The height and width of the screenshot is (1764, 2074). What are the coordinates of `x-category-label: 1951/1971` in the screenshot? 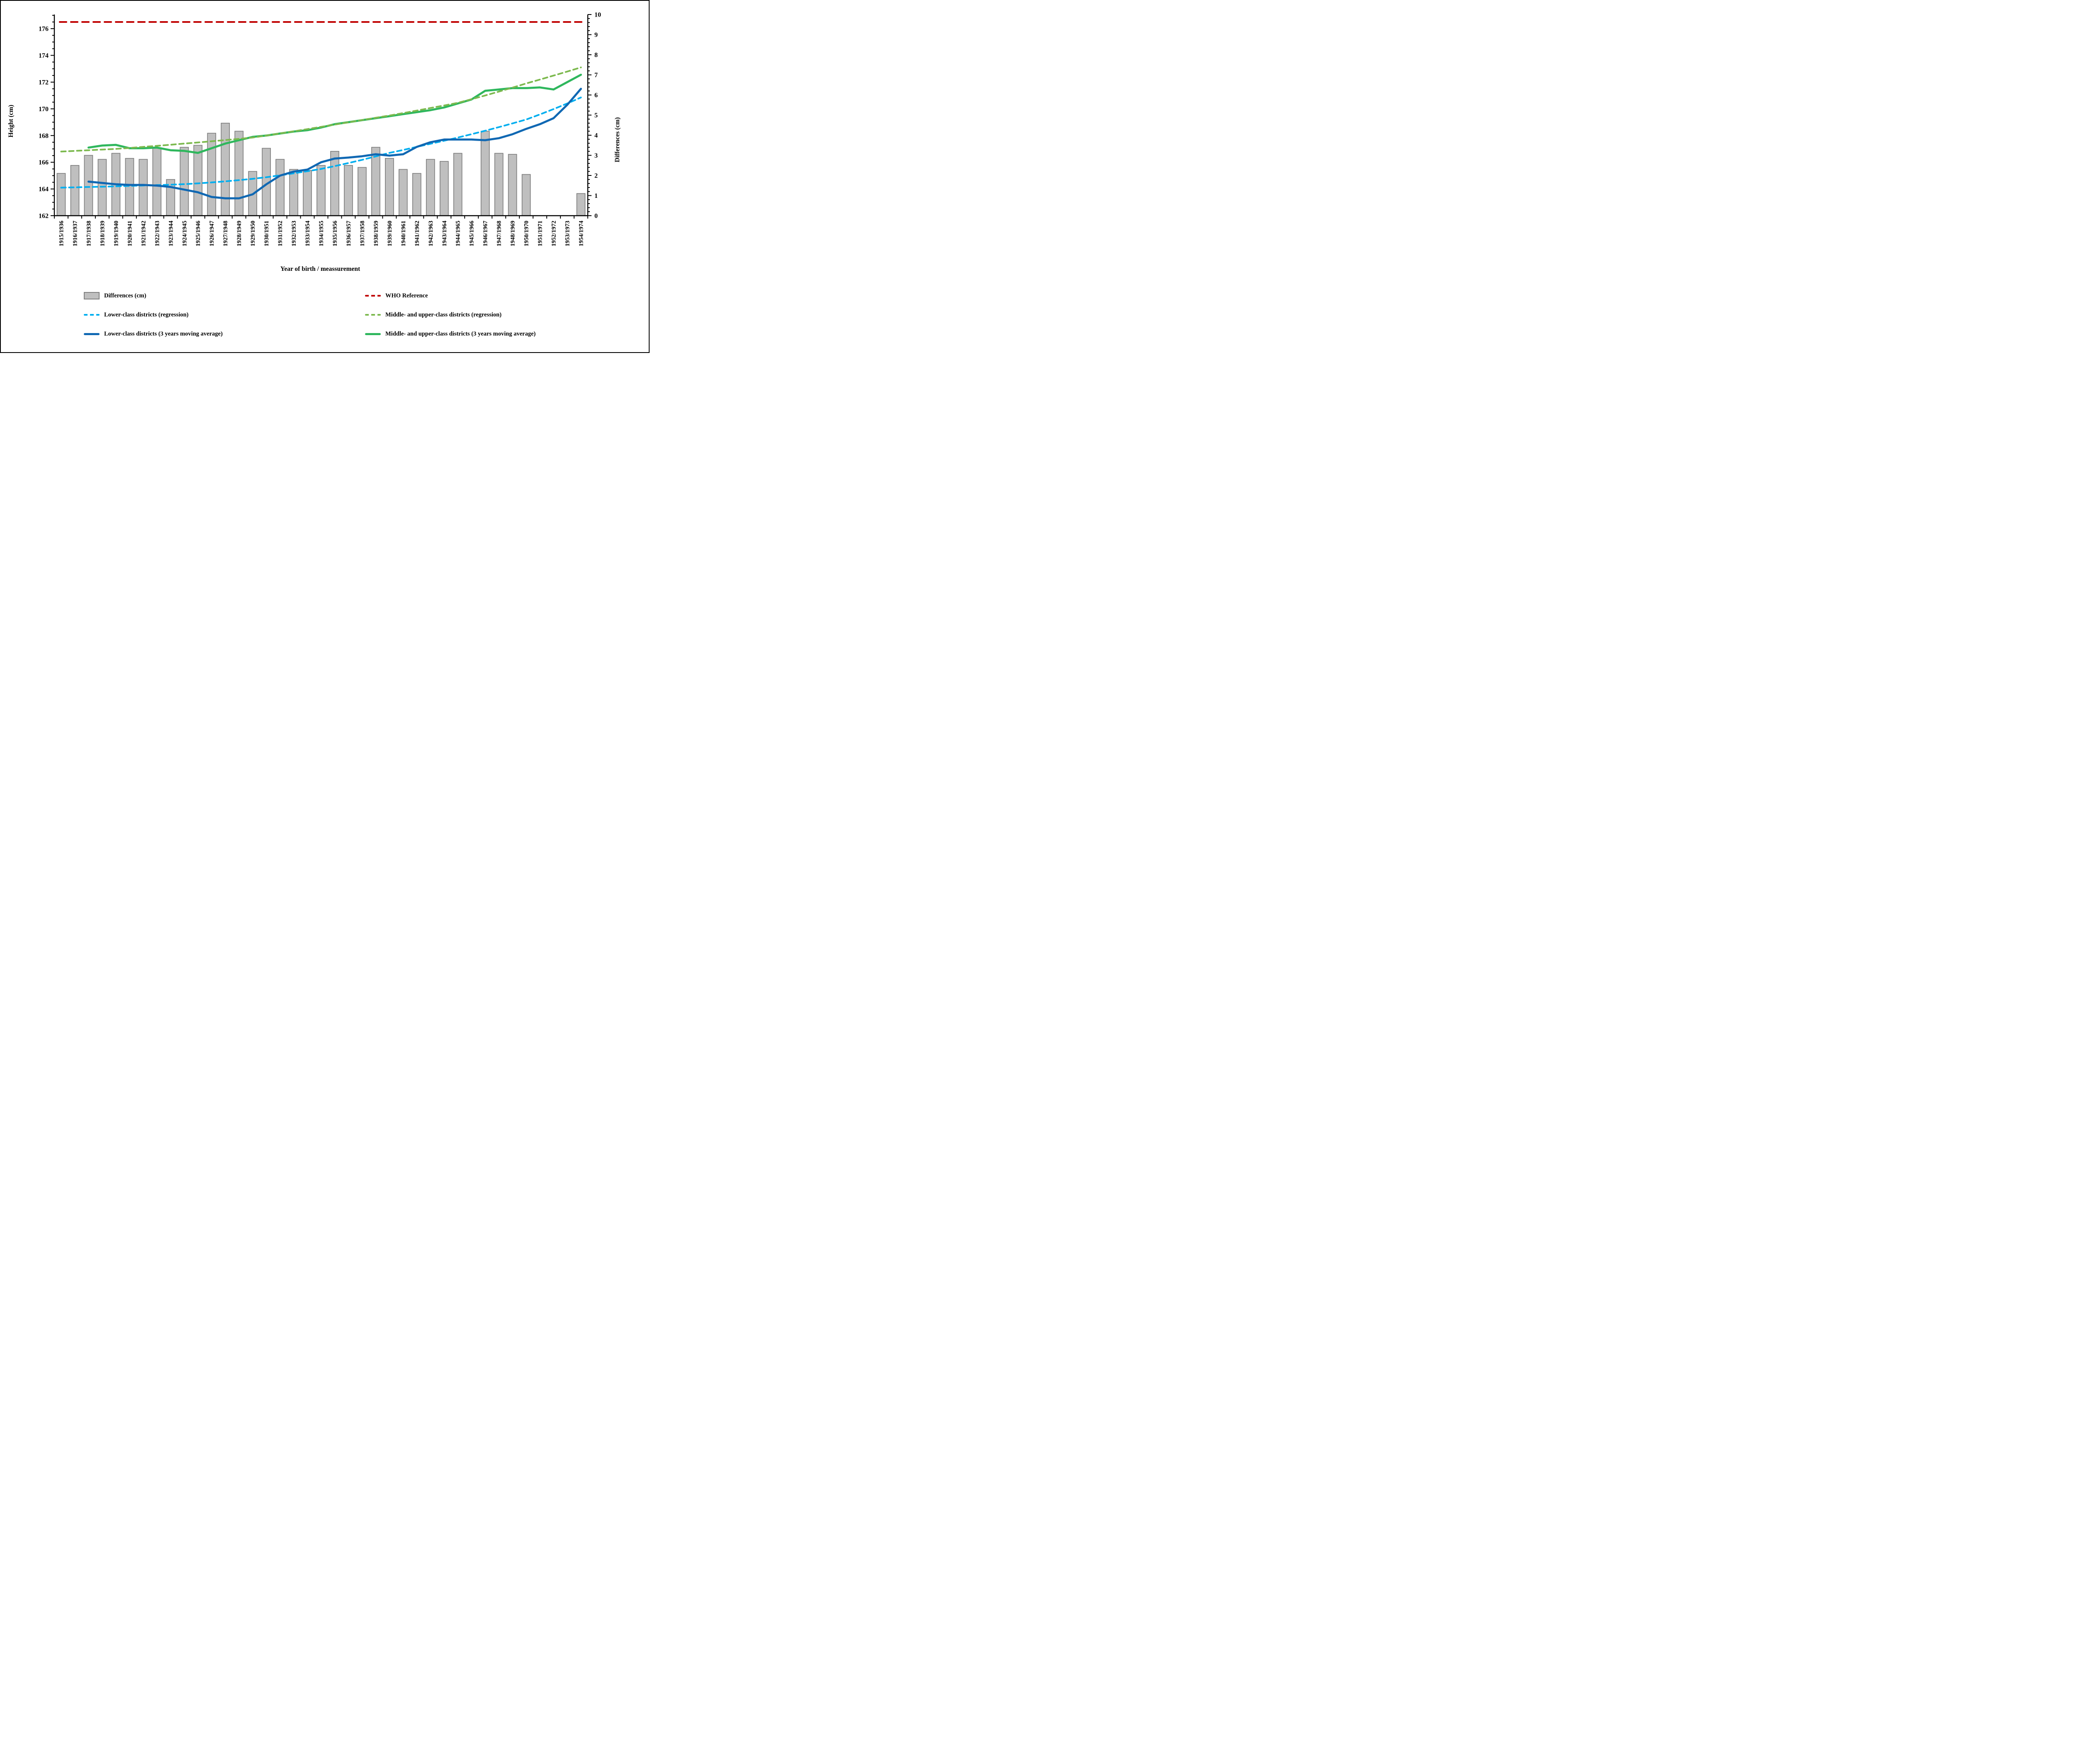 It's located at (540, 233).